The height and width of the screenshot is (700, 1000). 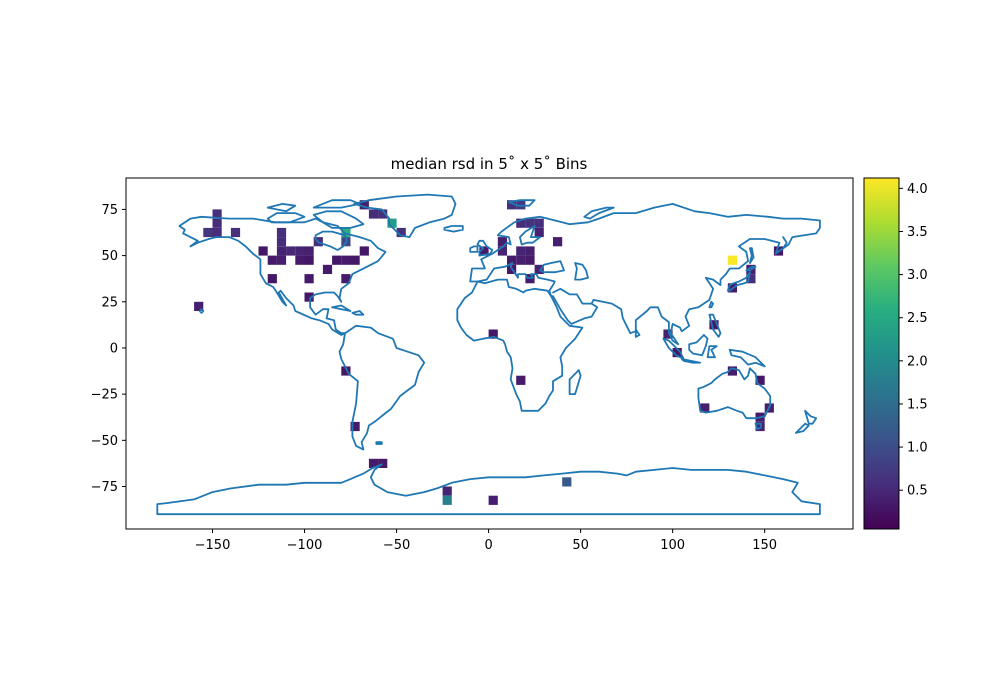 What do you see at coordinates (108, 349) in the screenshot?
I see `y-axis: −75 −50 −25 0 25 50 75` at bounding box center [108, 349].